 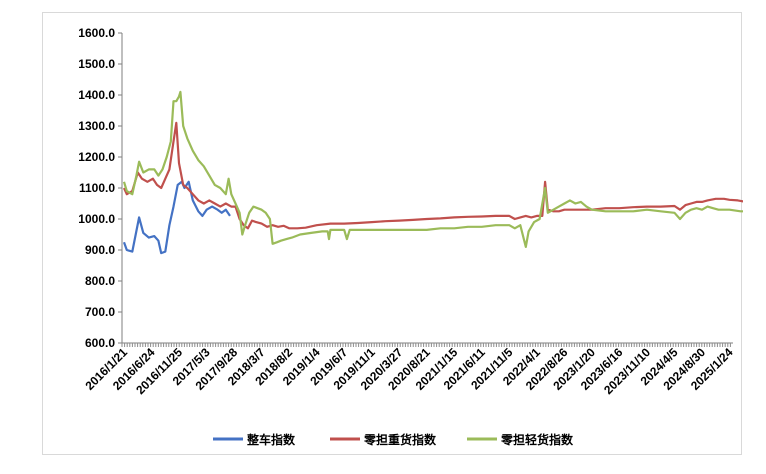 What do you see at coordinates (400, 439) in the screenshot?
I see `legend-label-1: 零担重货指数` at bounding box center [400, 439].